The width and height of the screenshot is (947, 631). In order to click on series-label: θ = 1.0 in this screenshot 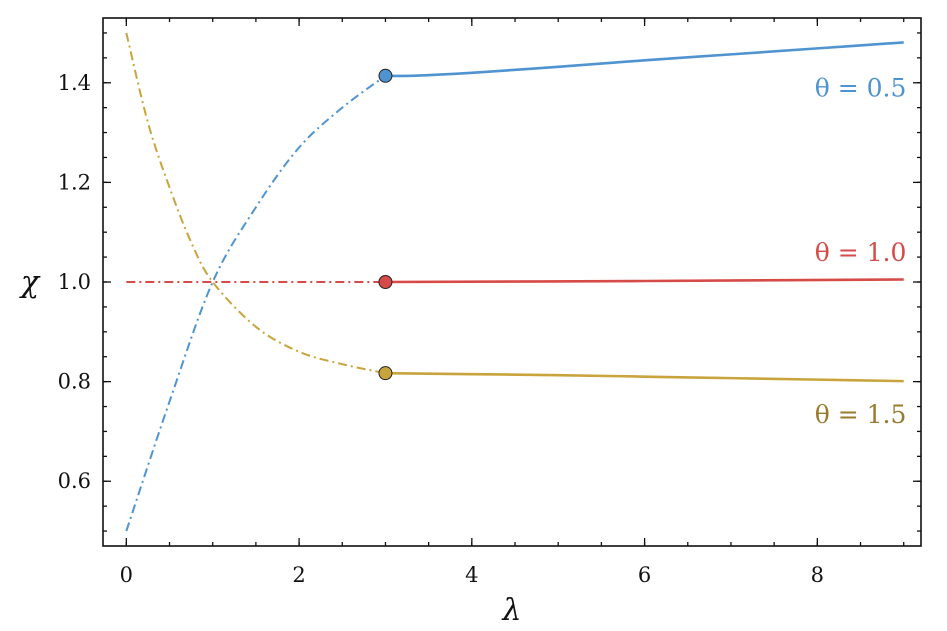, I will do `click(861, 252)`.